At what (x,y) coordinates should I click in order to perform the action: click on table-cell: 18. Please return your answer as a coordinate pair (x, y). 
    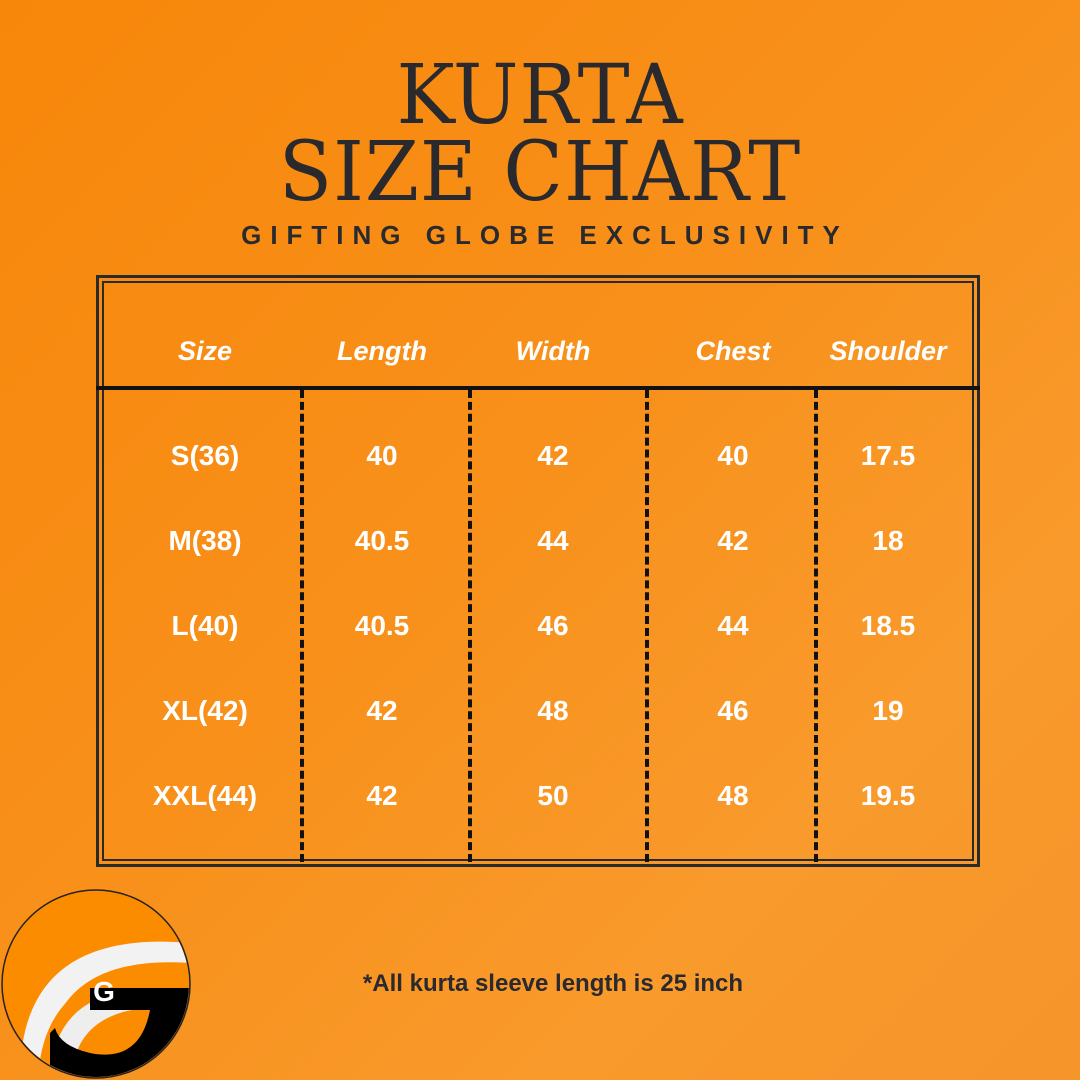
    Looking at the image, I should click on (888, 540).